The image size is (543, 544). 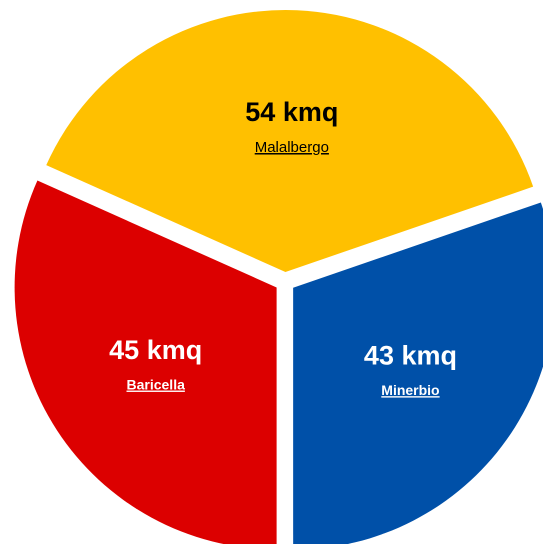 What do you see at coordinates (155, 350) in the screenshot?
I see `data-label: 45 kmq` at bounding box center [155, 350].